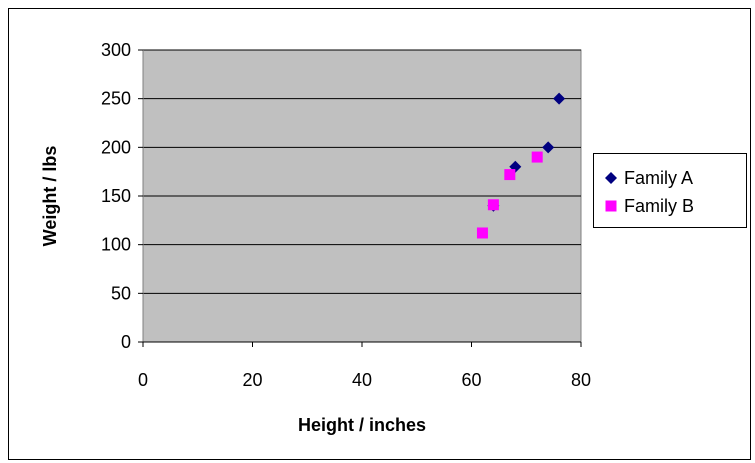 The height and width of the screenshot is (463, 755). I want to click on y-tick-label: 300, so click(116, 50).